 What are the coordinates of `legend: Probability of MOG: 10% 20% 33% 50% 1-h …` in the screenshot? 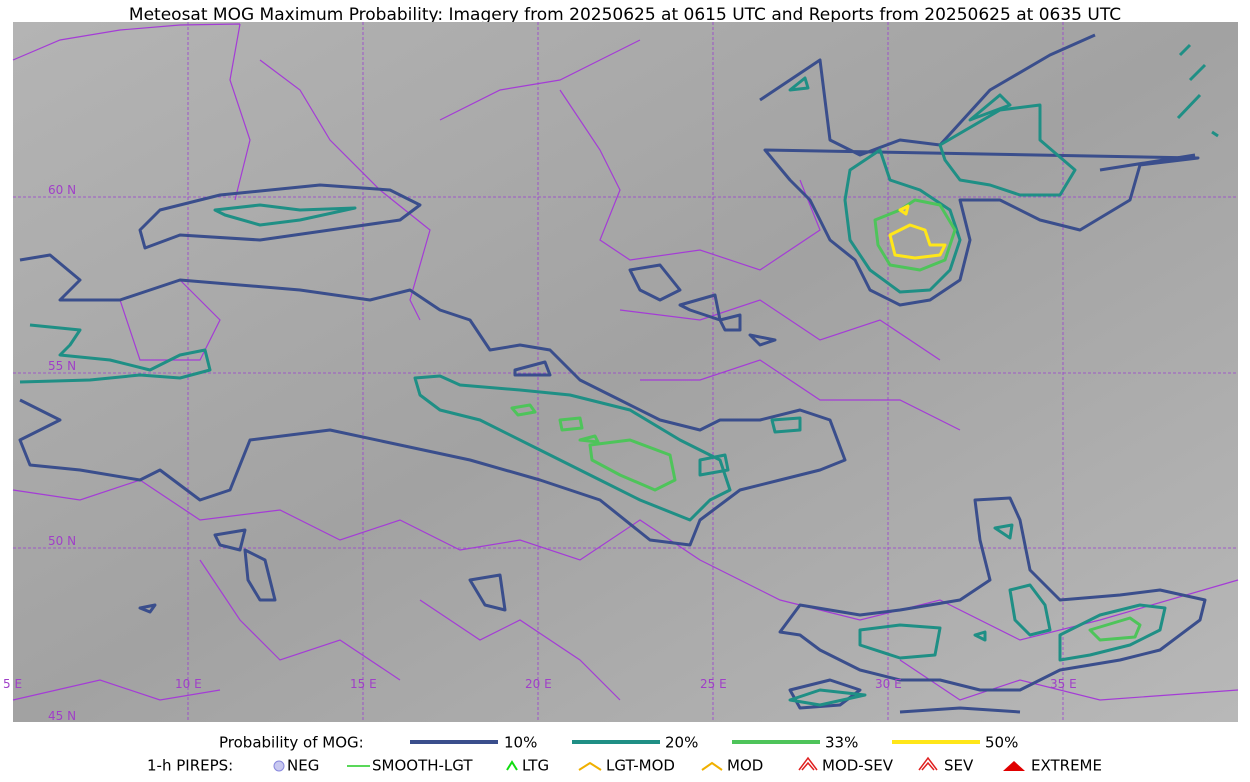 It's located at (624, 754).